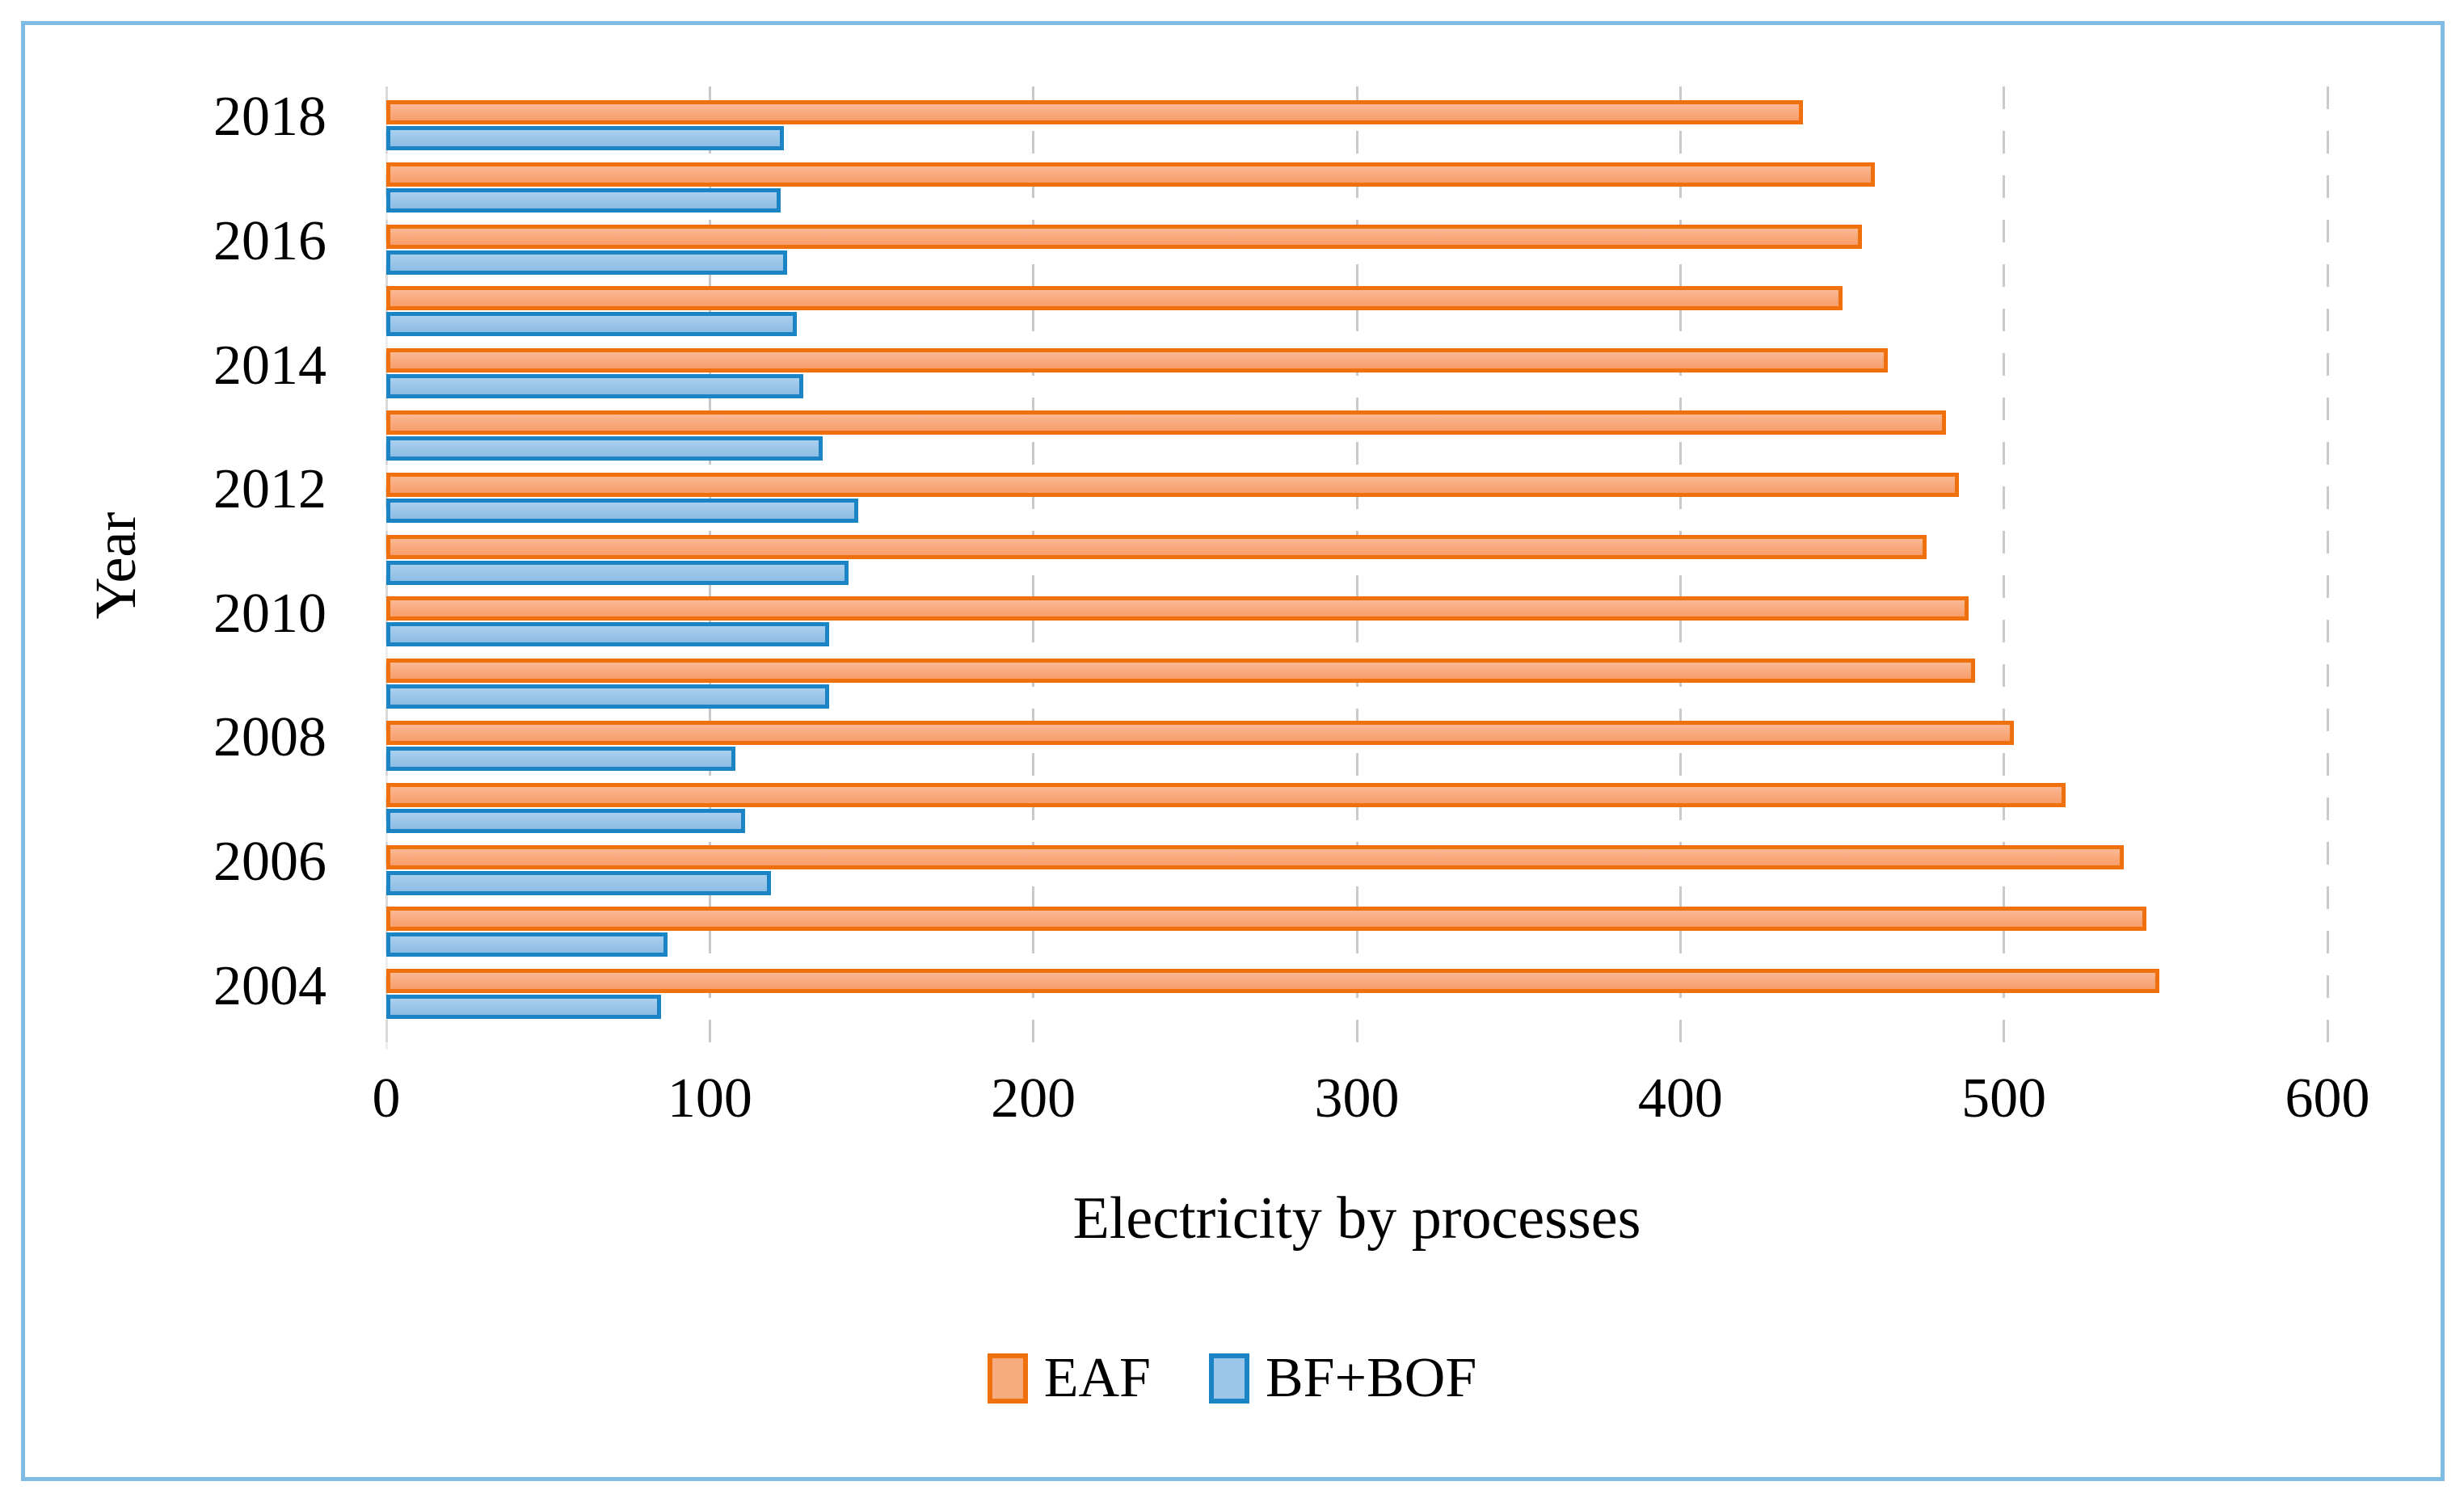  What do you see at coordinates (1228, 1378) in the screenshot?
I see `legend-swatch-bfbof` at bounding box center [1228, 1378].